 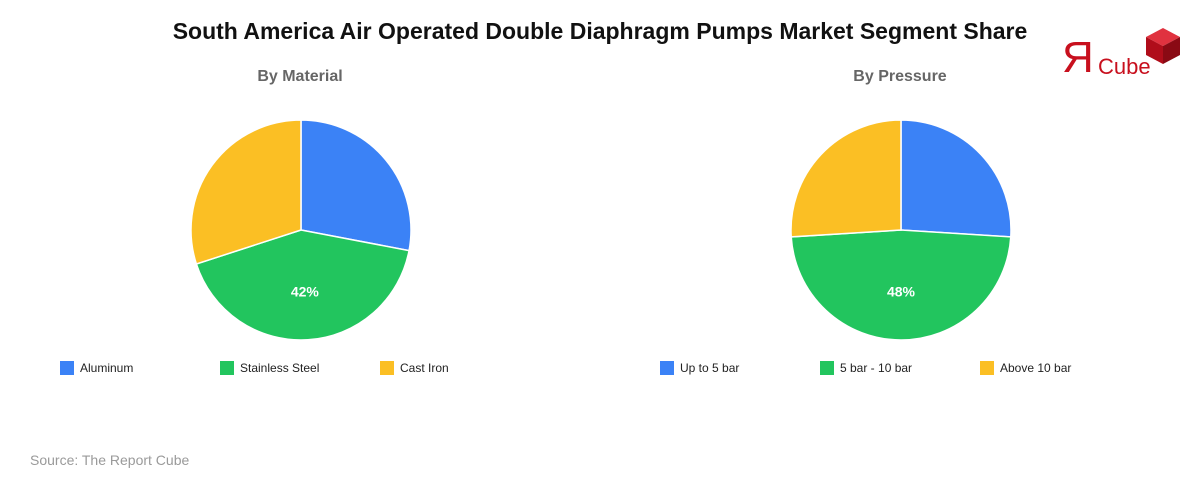 I want to click on cube-icon, so click(x=1163, y=46).